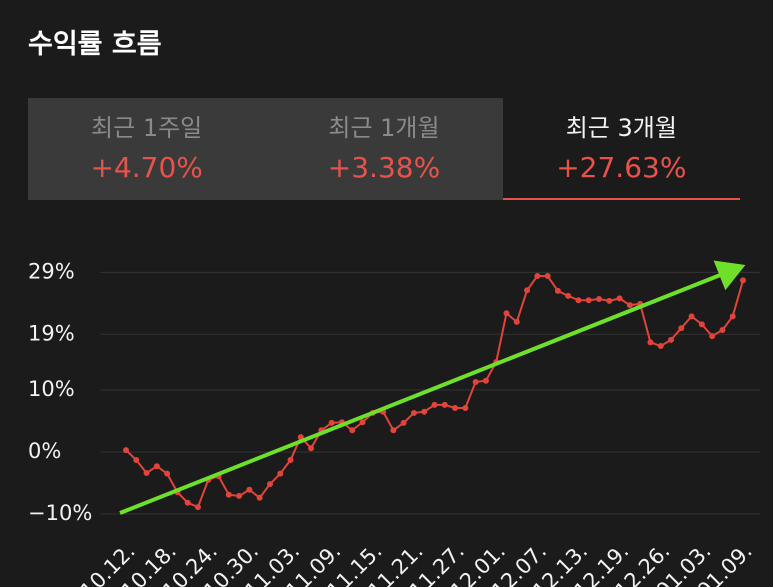  I want to click on tab-value: +4.70%, so click(146, 167).